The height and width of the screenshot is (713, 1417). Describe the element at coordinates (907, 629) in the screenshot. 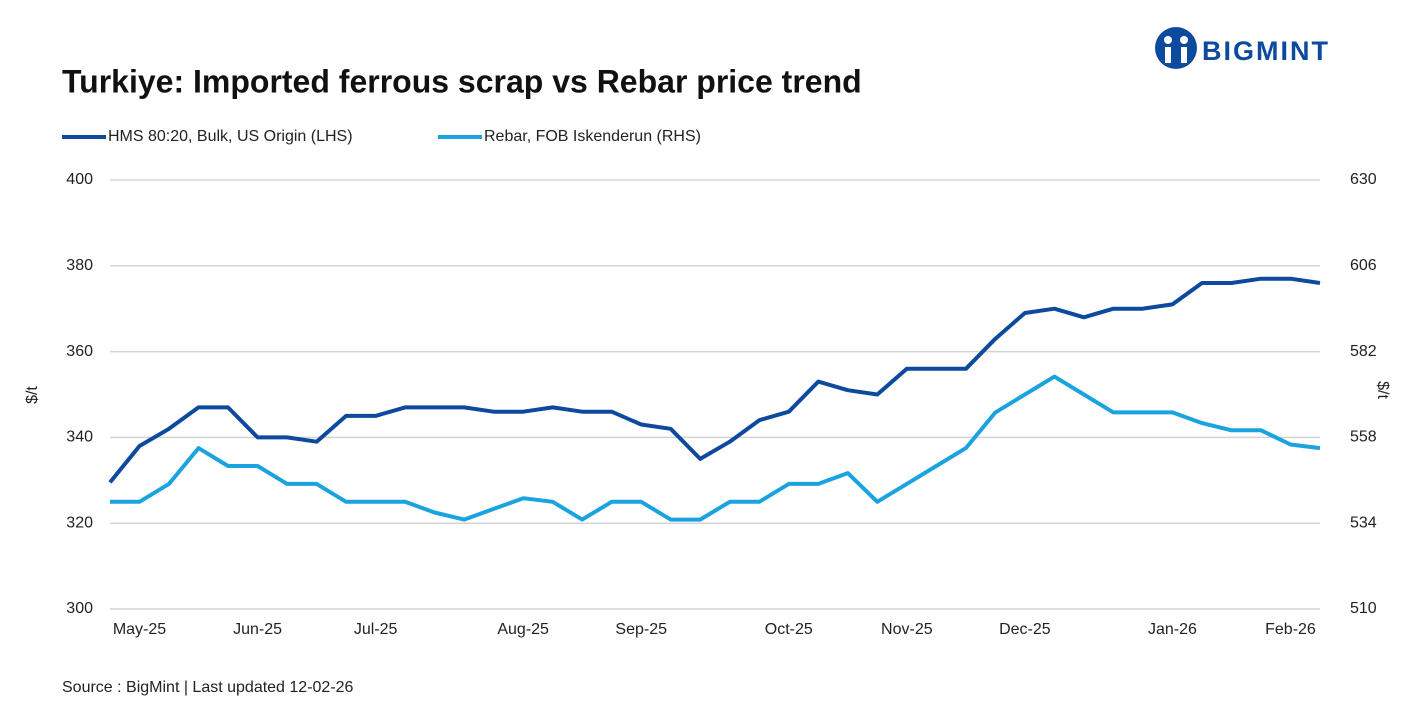

I see `x-tick-label: Nov-25` at that location.